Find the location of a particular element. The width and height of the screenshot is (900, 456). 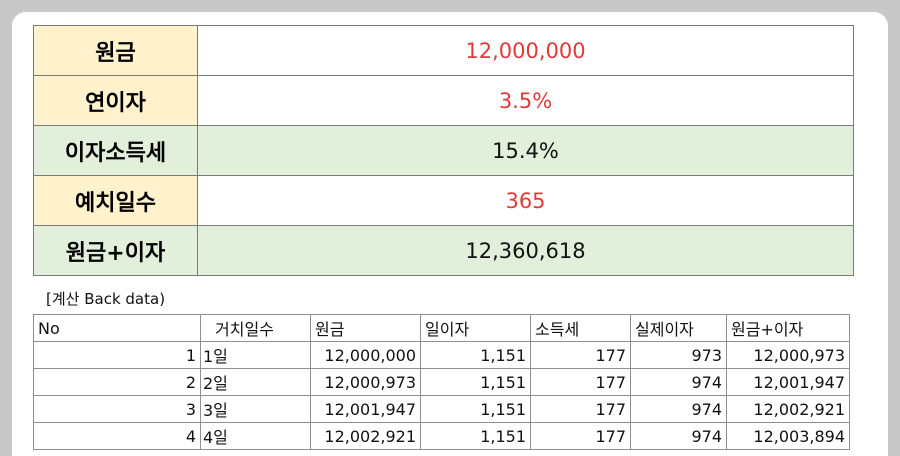

interest-tax-value: 15.4% is located at coordinates (525, 150).